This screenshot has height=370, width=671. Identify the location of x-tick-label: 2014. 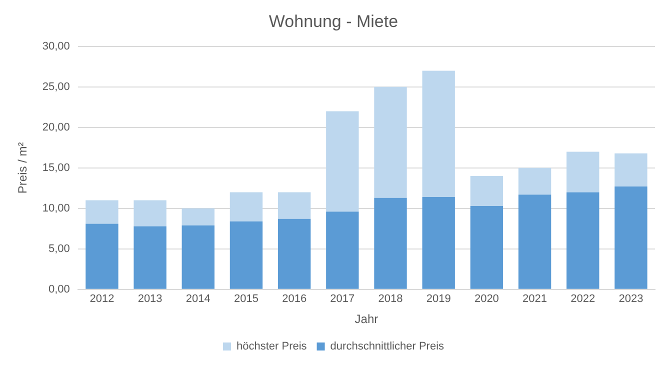
(198, 299).